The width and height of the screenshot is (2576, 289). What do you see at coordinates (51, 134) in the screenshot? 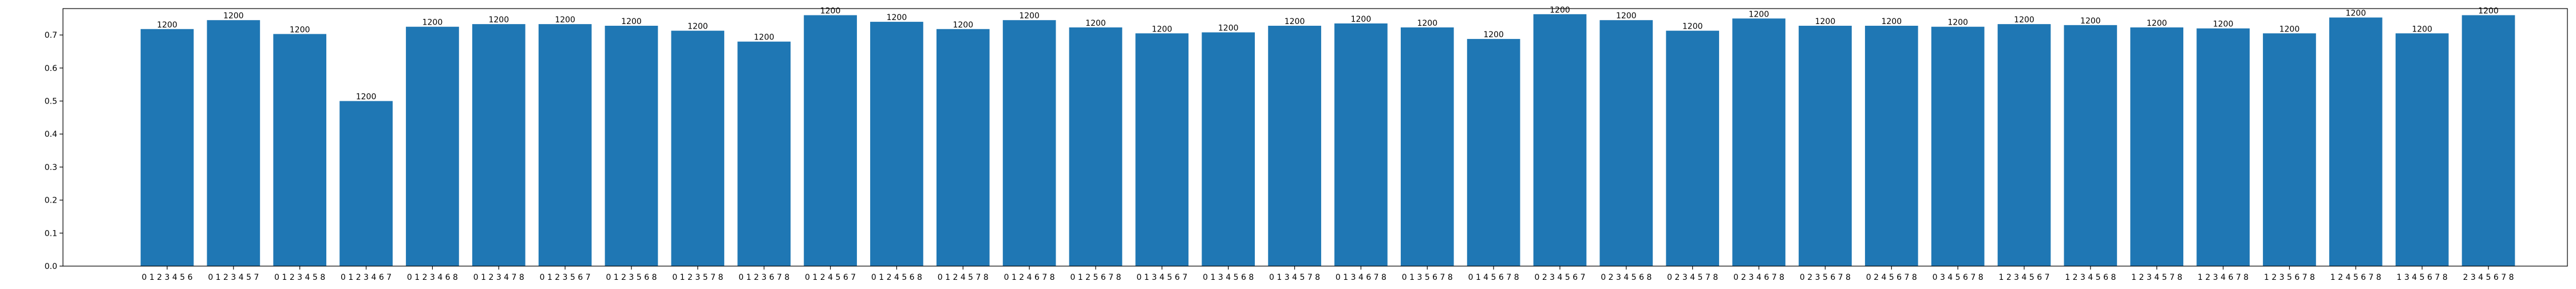
I see `y-tick-label: 0.4` at bounding box center [51, 134].